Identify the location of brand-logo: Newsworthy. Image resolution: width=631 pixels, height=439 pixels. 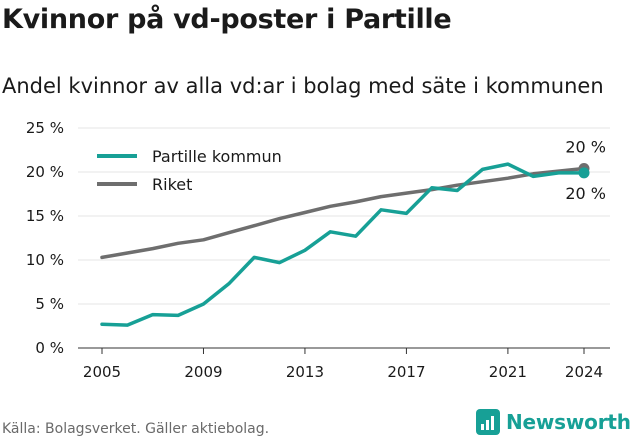
(553, 422).